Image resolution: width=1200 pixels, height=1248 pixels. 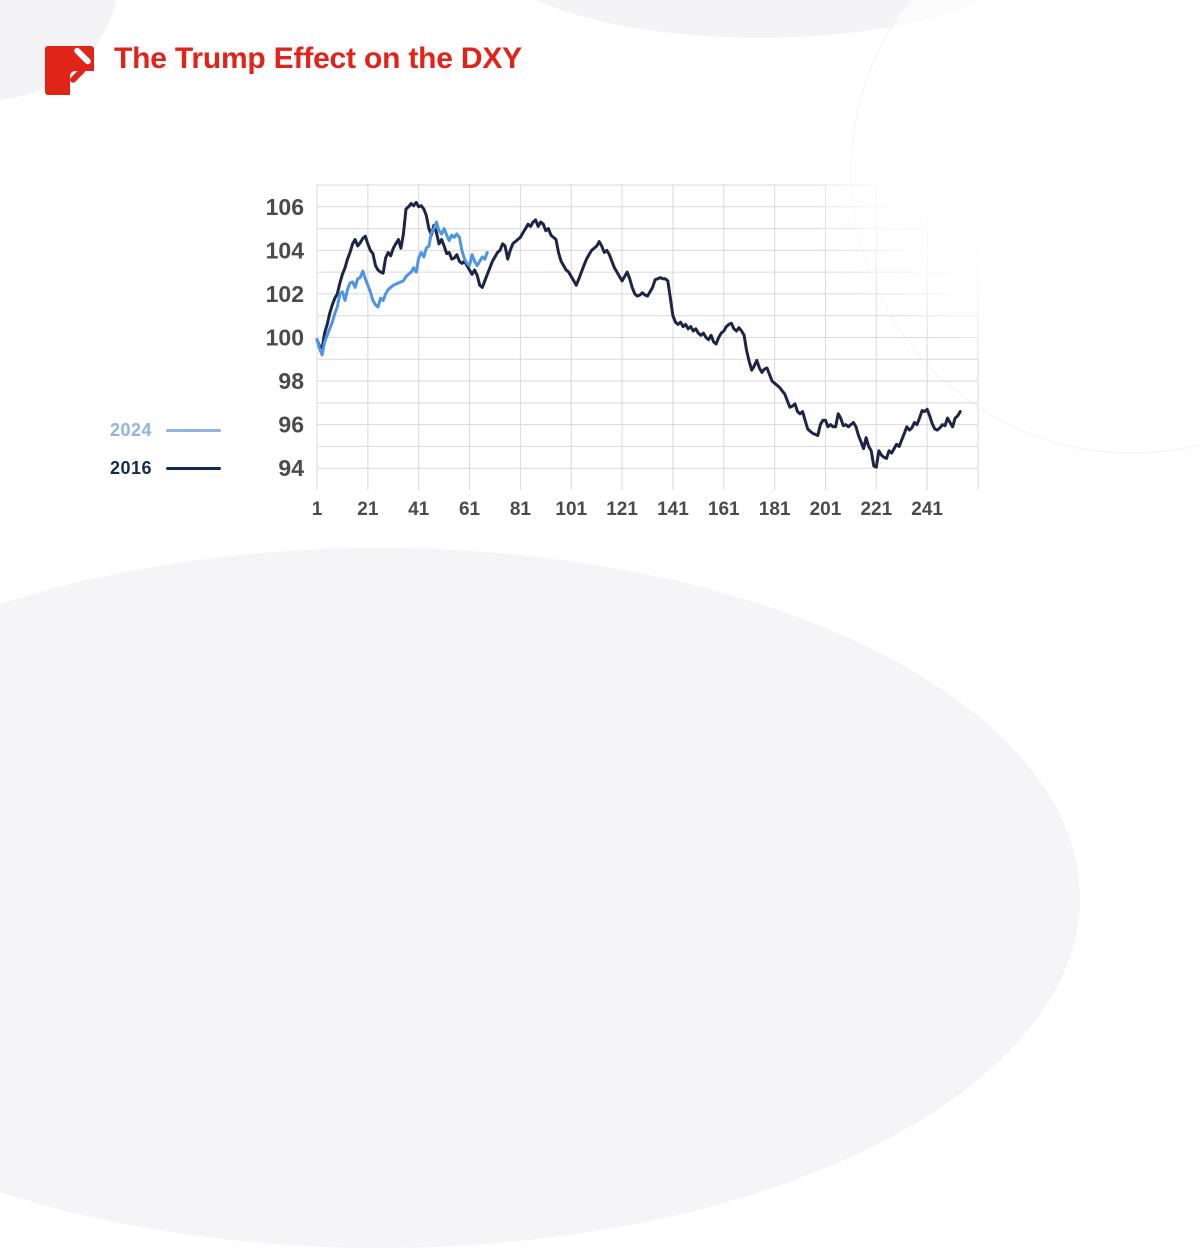 I want to click on y-axis-tick-label: 104, so click(x=285, y=250).